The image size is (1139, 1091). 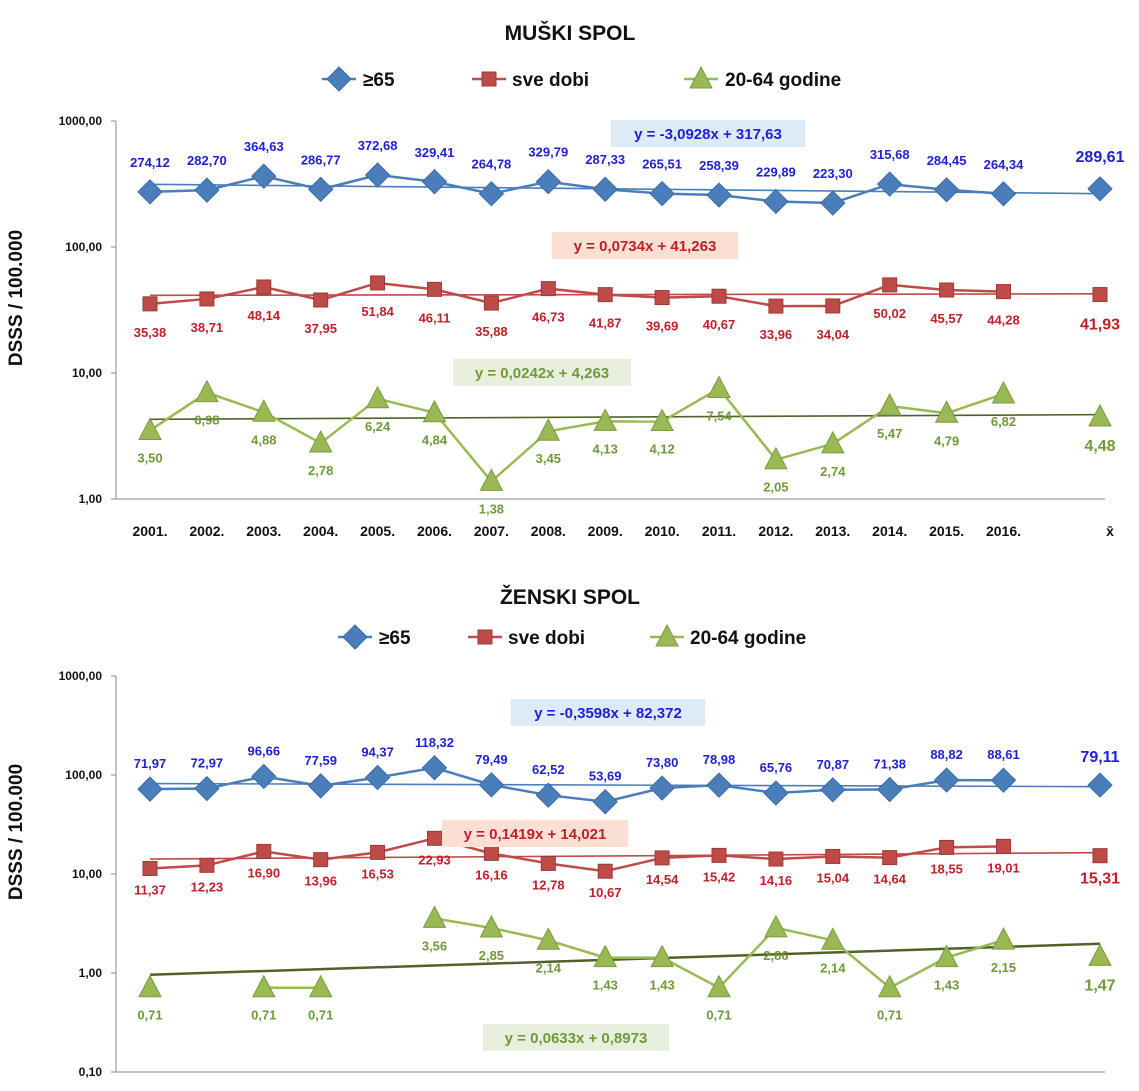 I want to click on data-label: 51,84, so click(x=377, y=311).